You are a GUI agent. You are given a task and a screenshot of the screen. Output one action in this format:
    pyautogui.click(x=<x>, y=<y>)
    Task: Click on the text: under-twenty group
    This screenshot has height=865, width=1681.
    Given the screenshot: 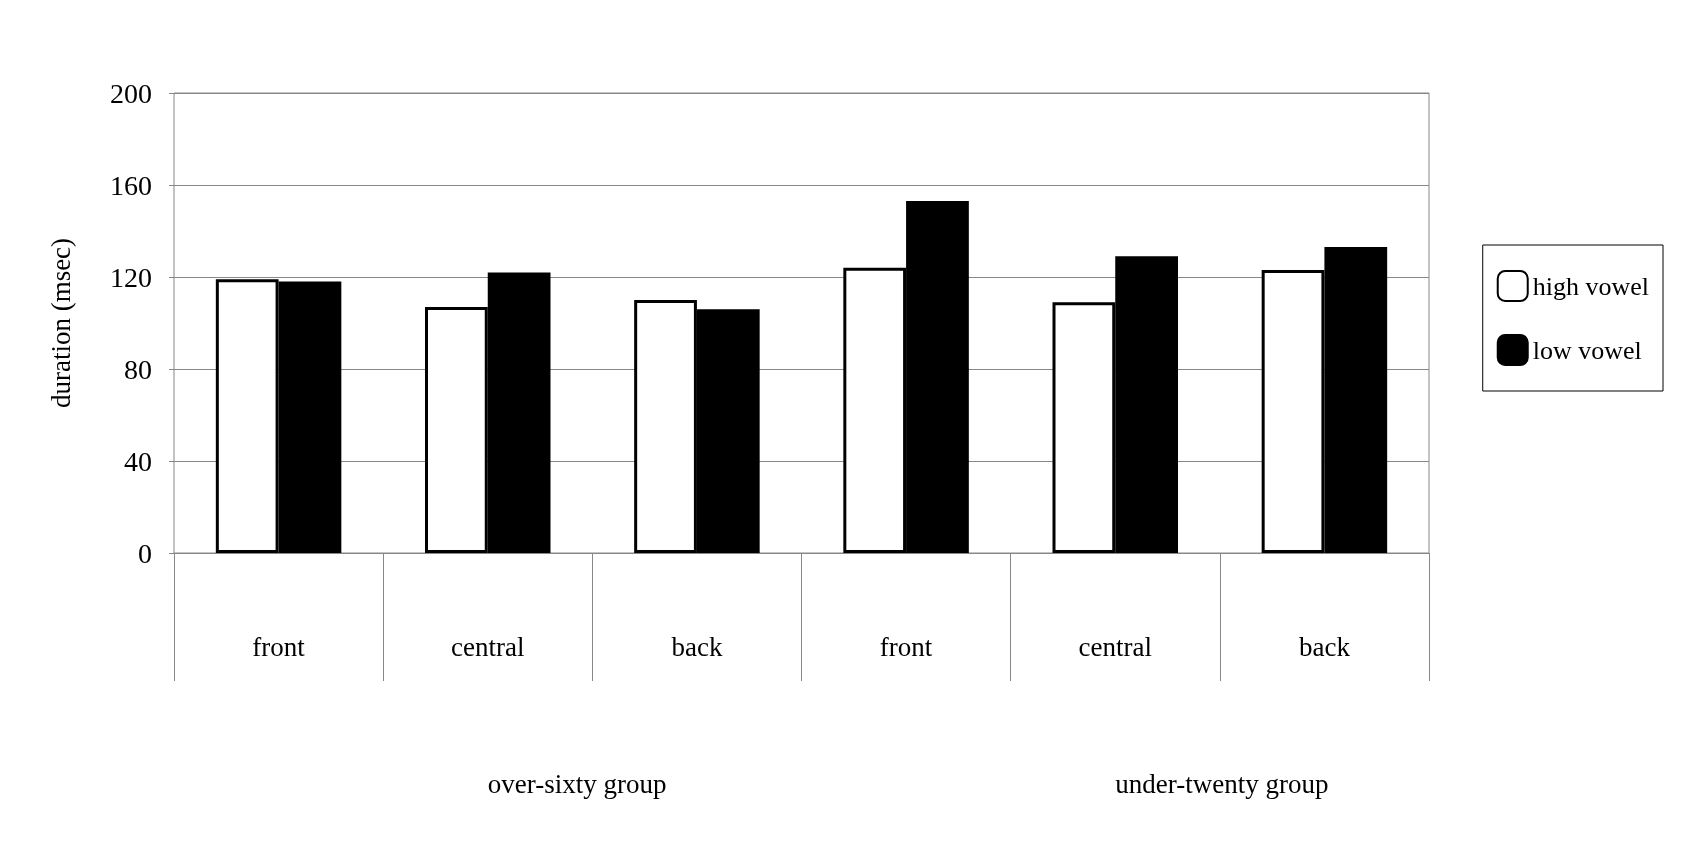 What is the action you would take?
    pyautogui.click(x=1222, y=783)
    